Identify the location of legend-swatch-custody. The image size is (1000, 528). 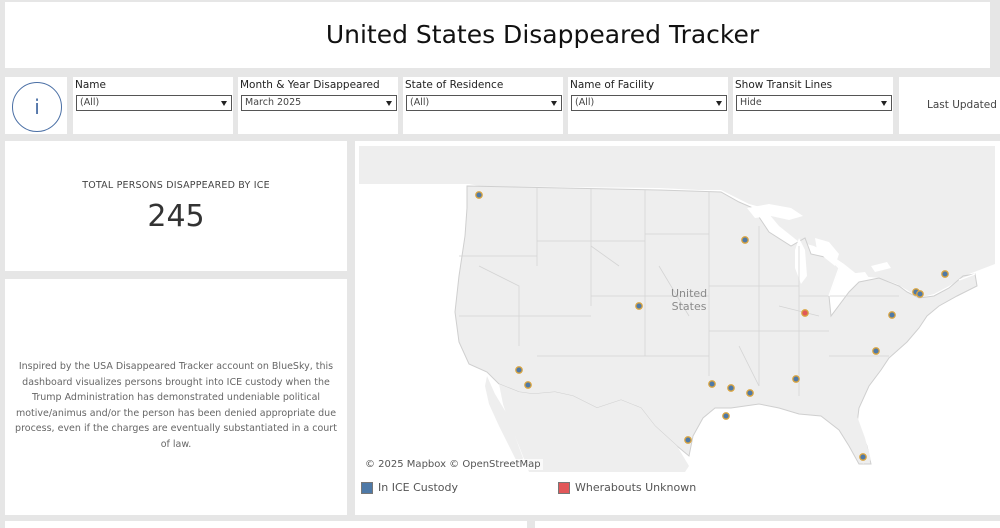
(367, 487).